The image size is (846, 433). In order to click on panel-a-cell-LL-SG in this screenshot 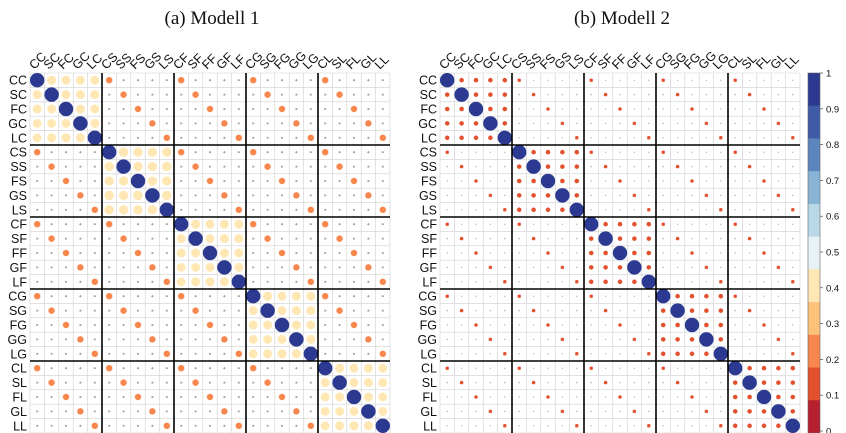, I will do `click(267, 425)`.